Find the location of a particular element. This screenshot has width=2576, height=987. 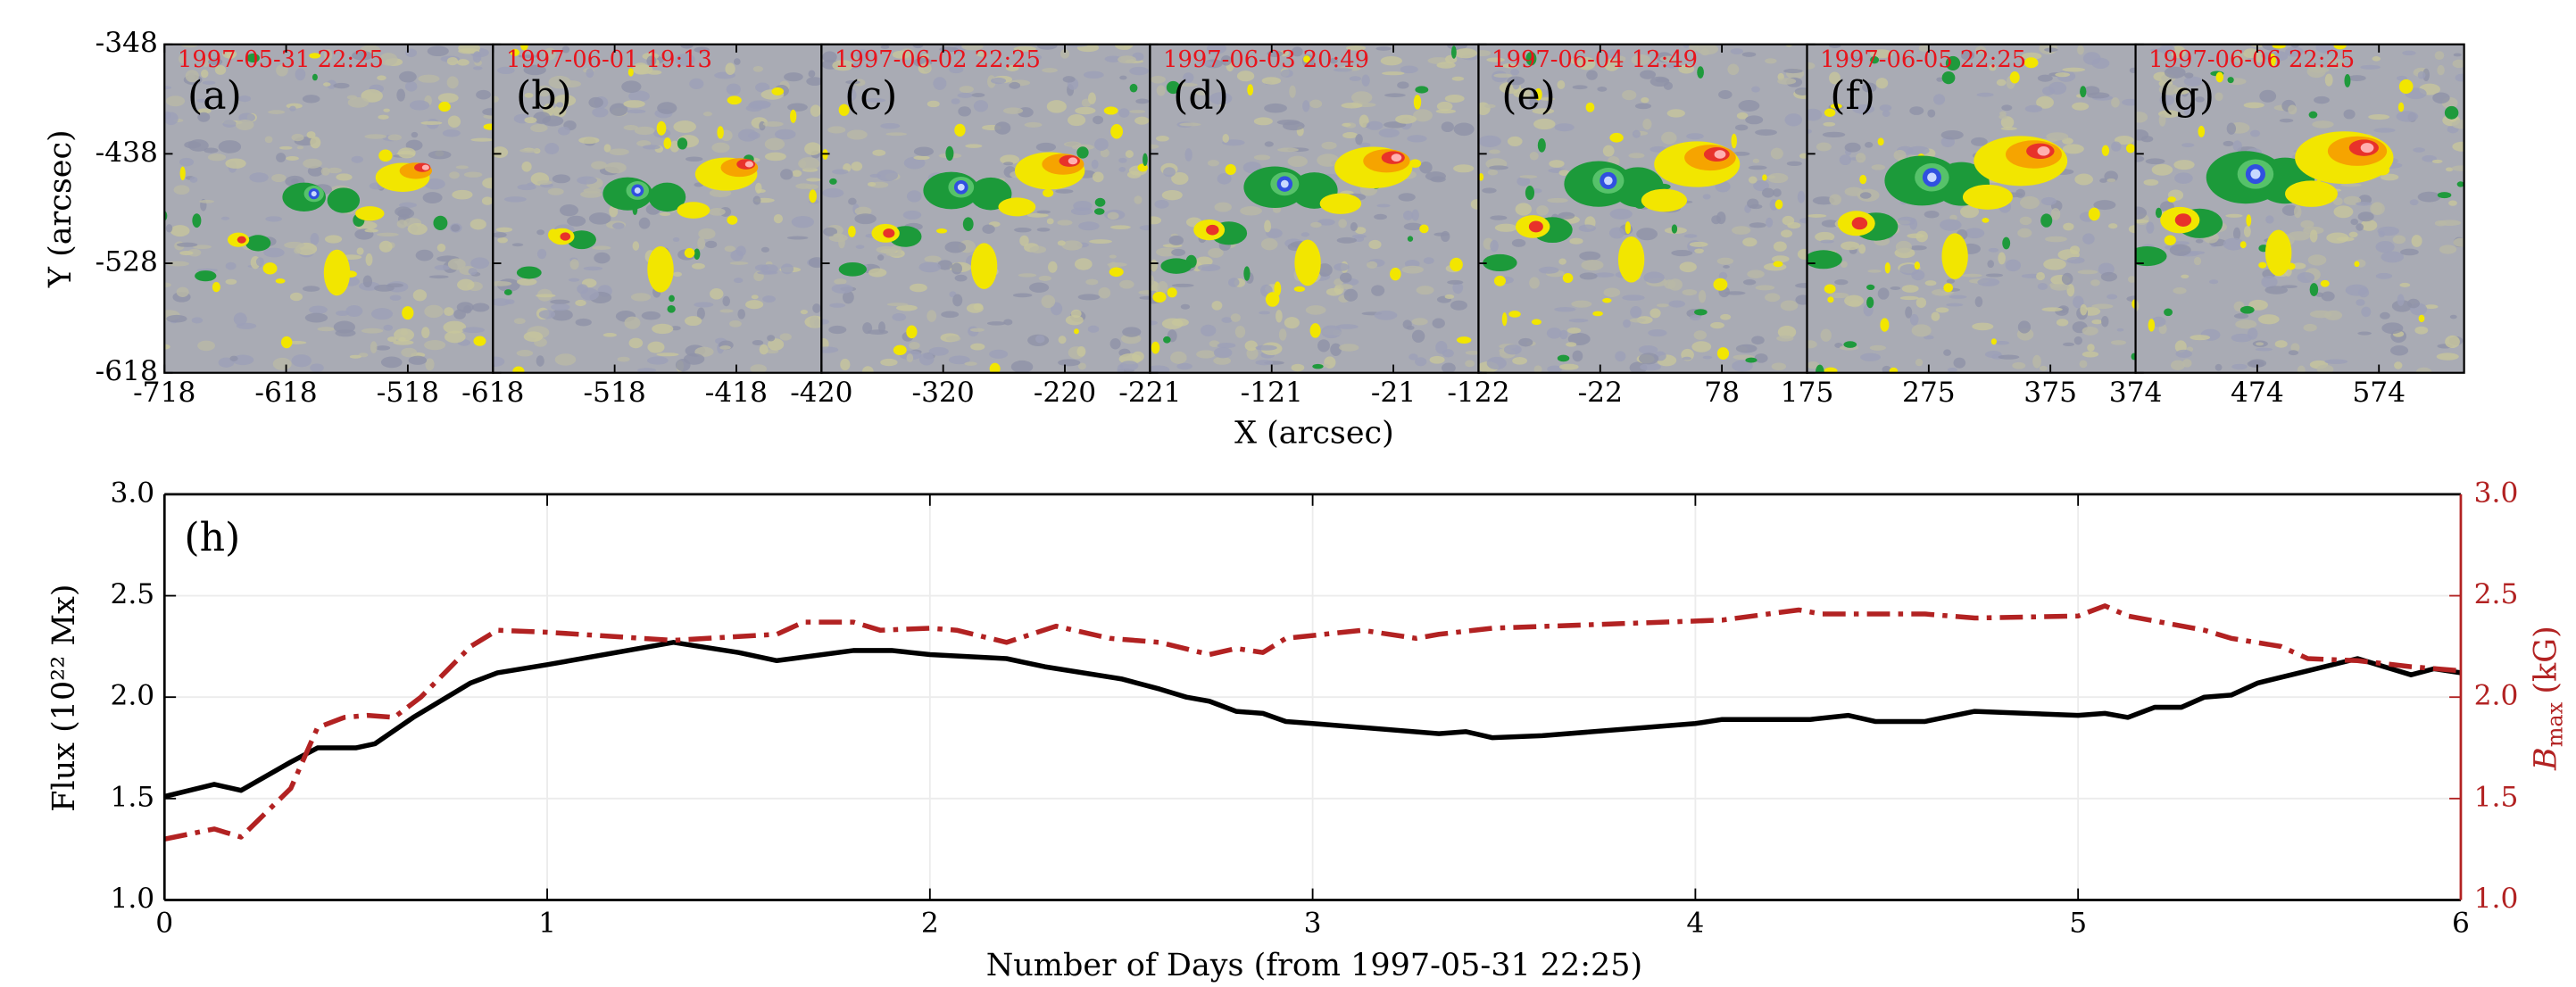

timestamp: 1997-06-02 22:25 is located at coordinates (938, 59).